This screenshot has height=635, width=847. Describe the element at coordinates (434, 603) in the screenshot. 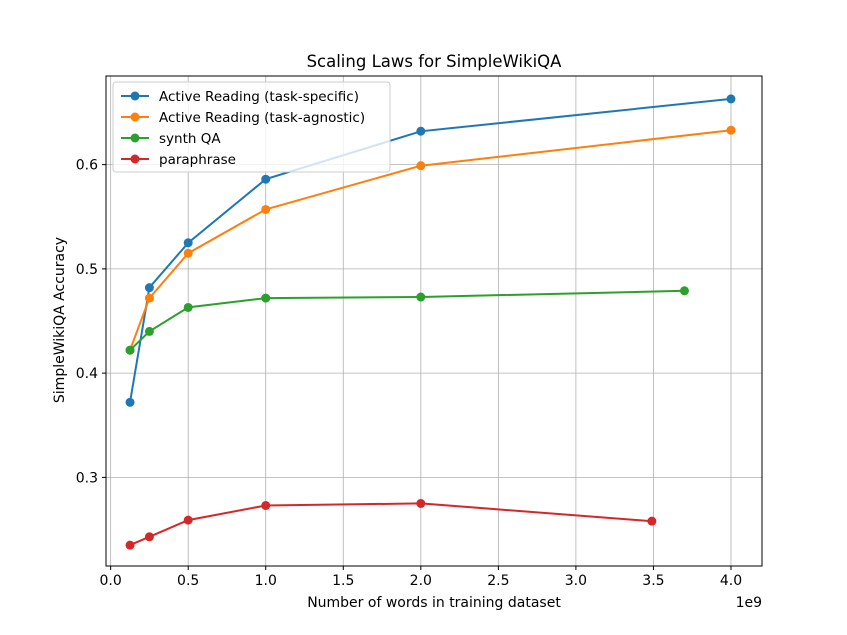

I see `x-axis-label: Number of words in training dataset` at that location.